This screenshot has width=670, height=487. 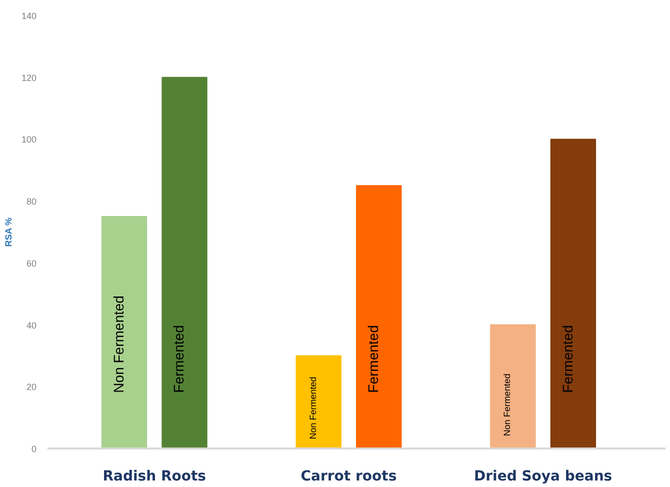 What do you see at coordinates (34, 449) in the screenshot?
I see `y-tick-label: 0` at bounding box center [34, 449].